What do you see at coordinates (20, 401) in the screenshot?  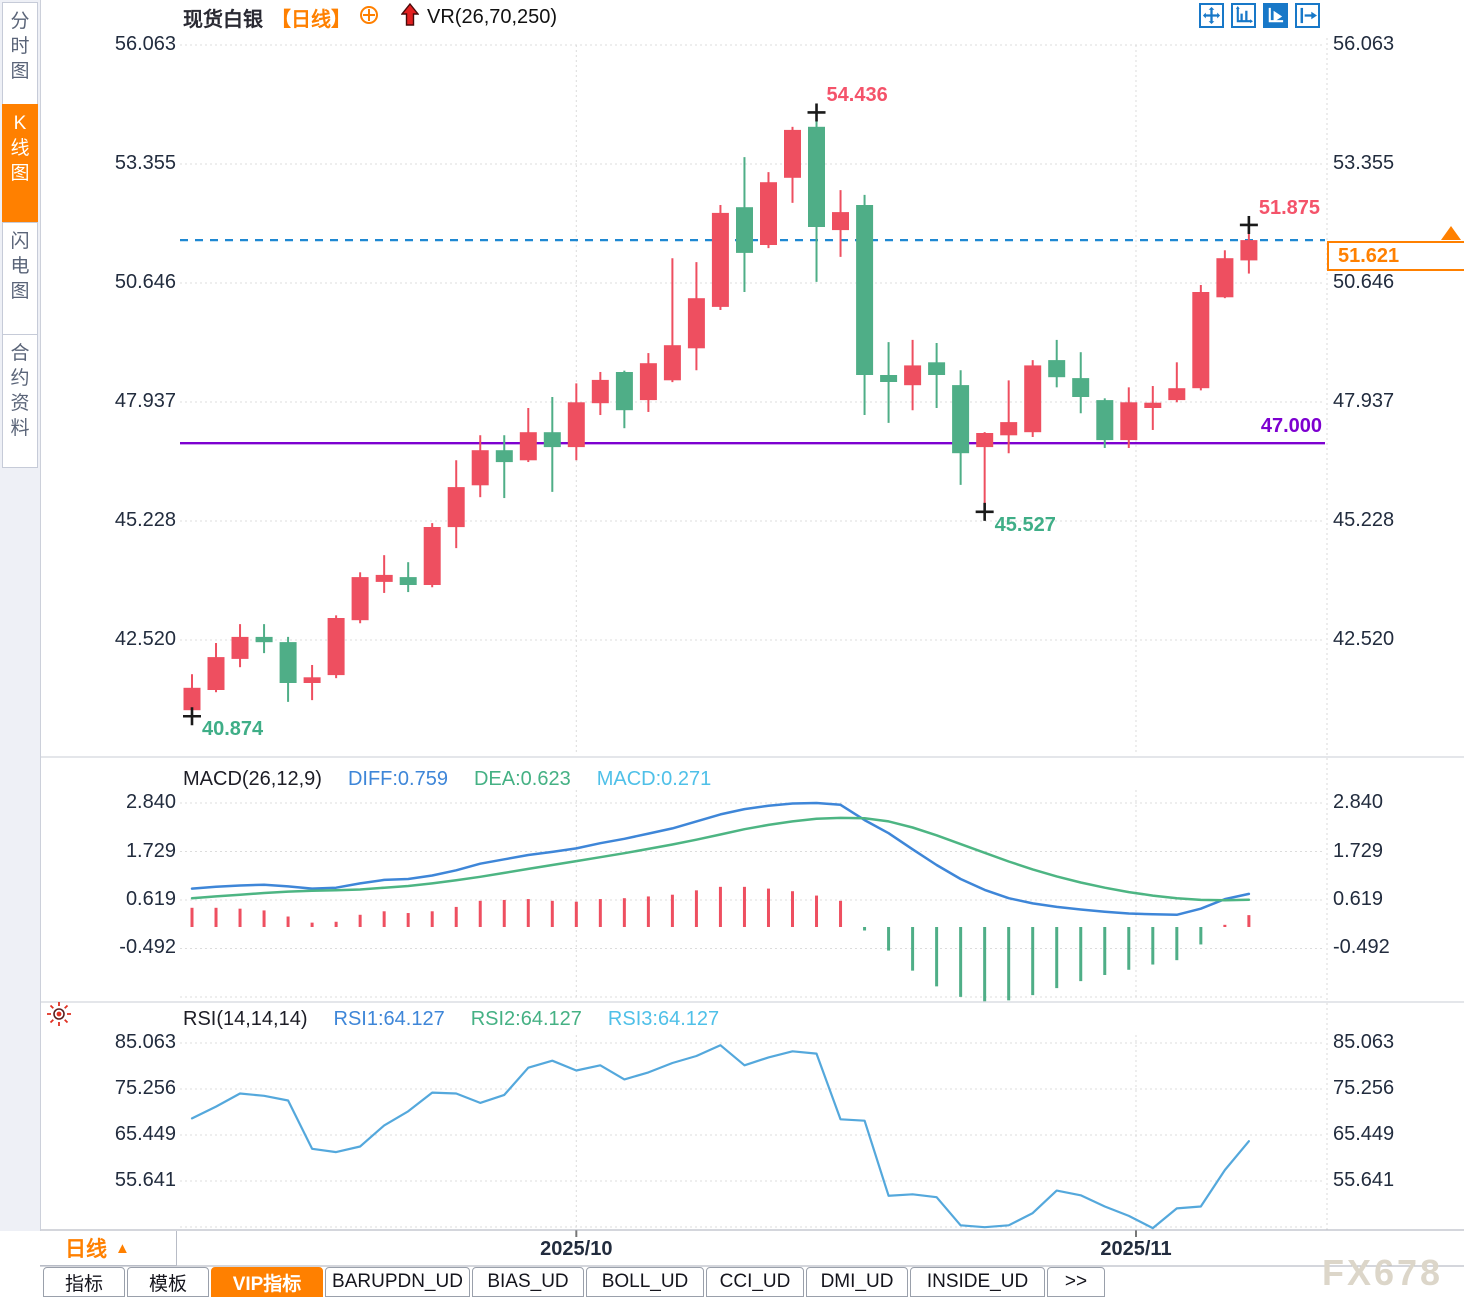 I see `sidebar-tab-4: 合约资料` at bounding box center [20, 401].